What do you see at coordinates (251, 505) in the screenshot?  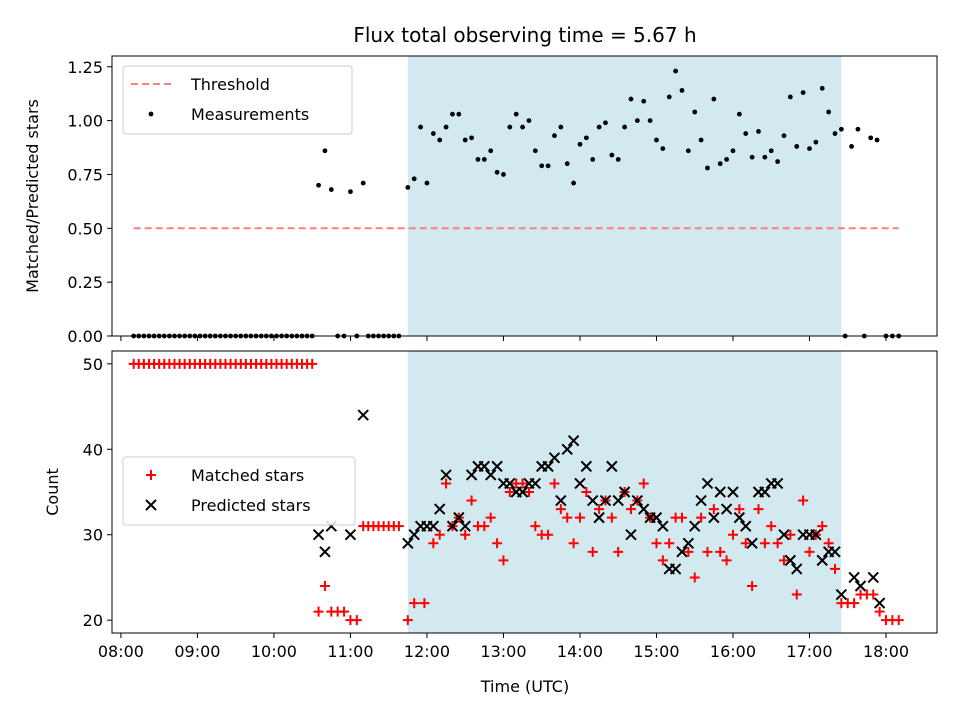 I see `legend-label: Predicted stars` at bounding box center [251, 505].